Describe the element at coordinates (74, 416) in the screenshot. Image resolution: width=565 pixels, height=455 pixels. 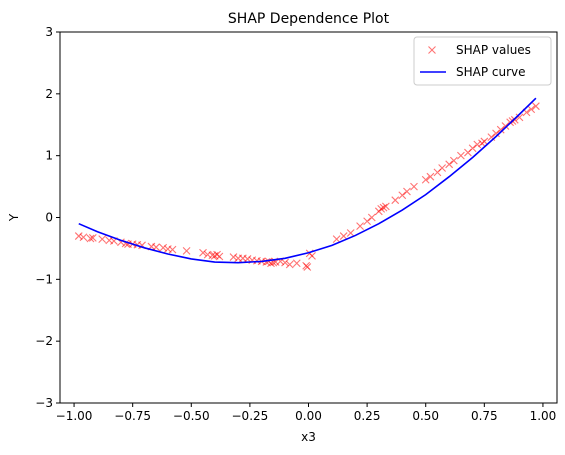
I see `x-tick-label: −1.00` at that location.